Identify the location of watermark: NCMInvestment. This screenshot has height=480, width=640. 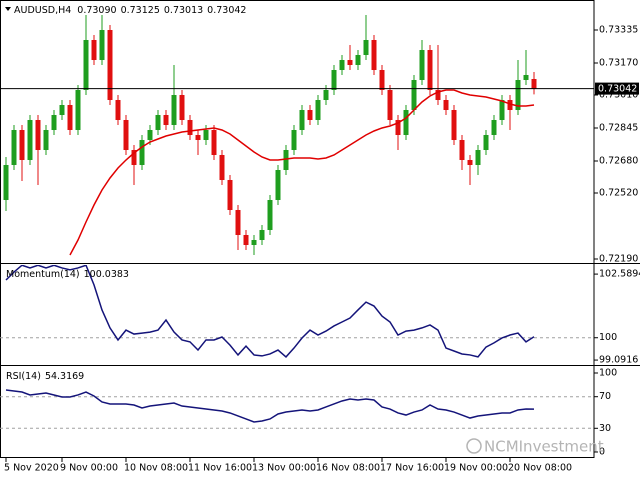
(544, 447).